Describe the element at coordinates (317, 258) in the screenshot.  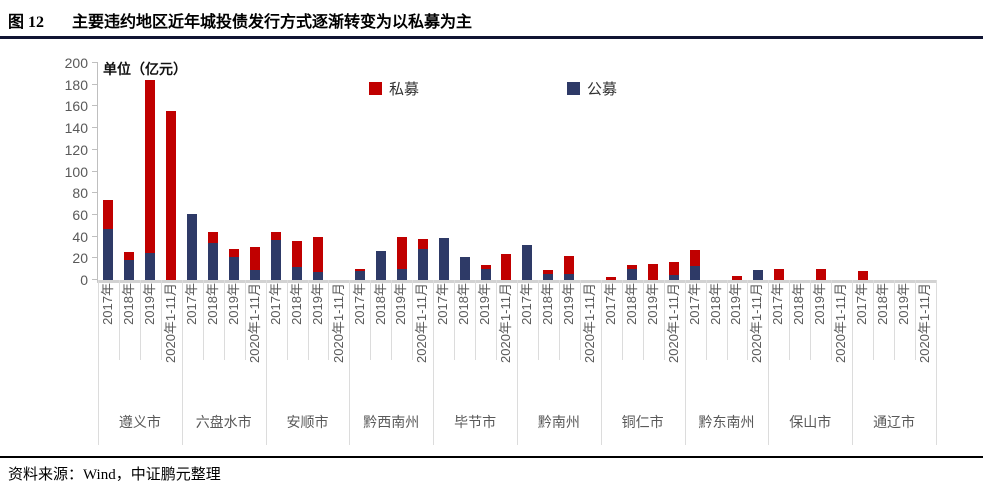
I see `stacked-bar-安顺市-2019年` at that location.